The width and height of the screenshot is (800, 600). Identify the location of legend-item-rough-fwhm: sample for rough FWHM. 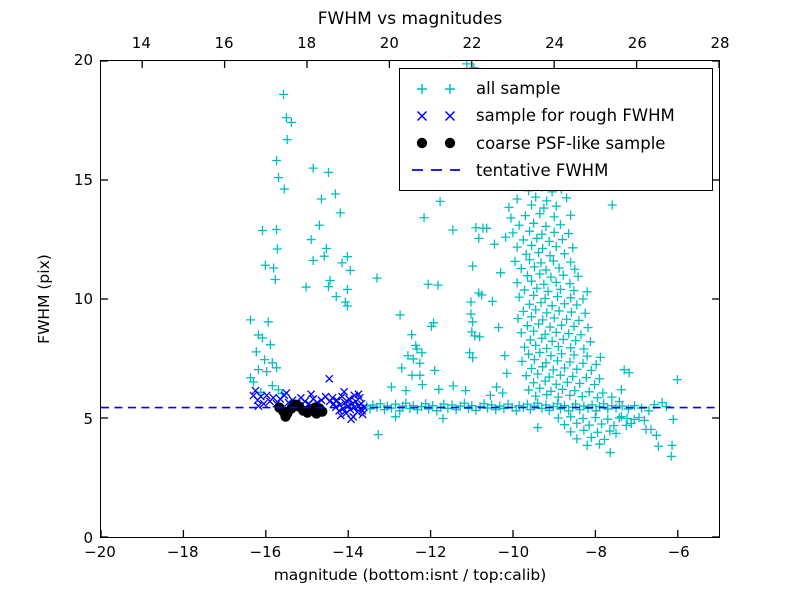
(556, 116).